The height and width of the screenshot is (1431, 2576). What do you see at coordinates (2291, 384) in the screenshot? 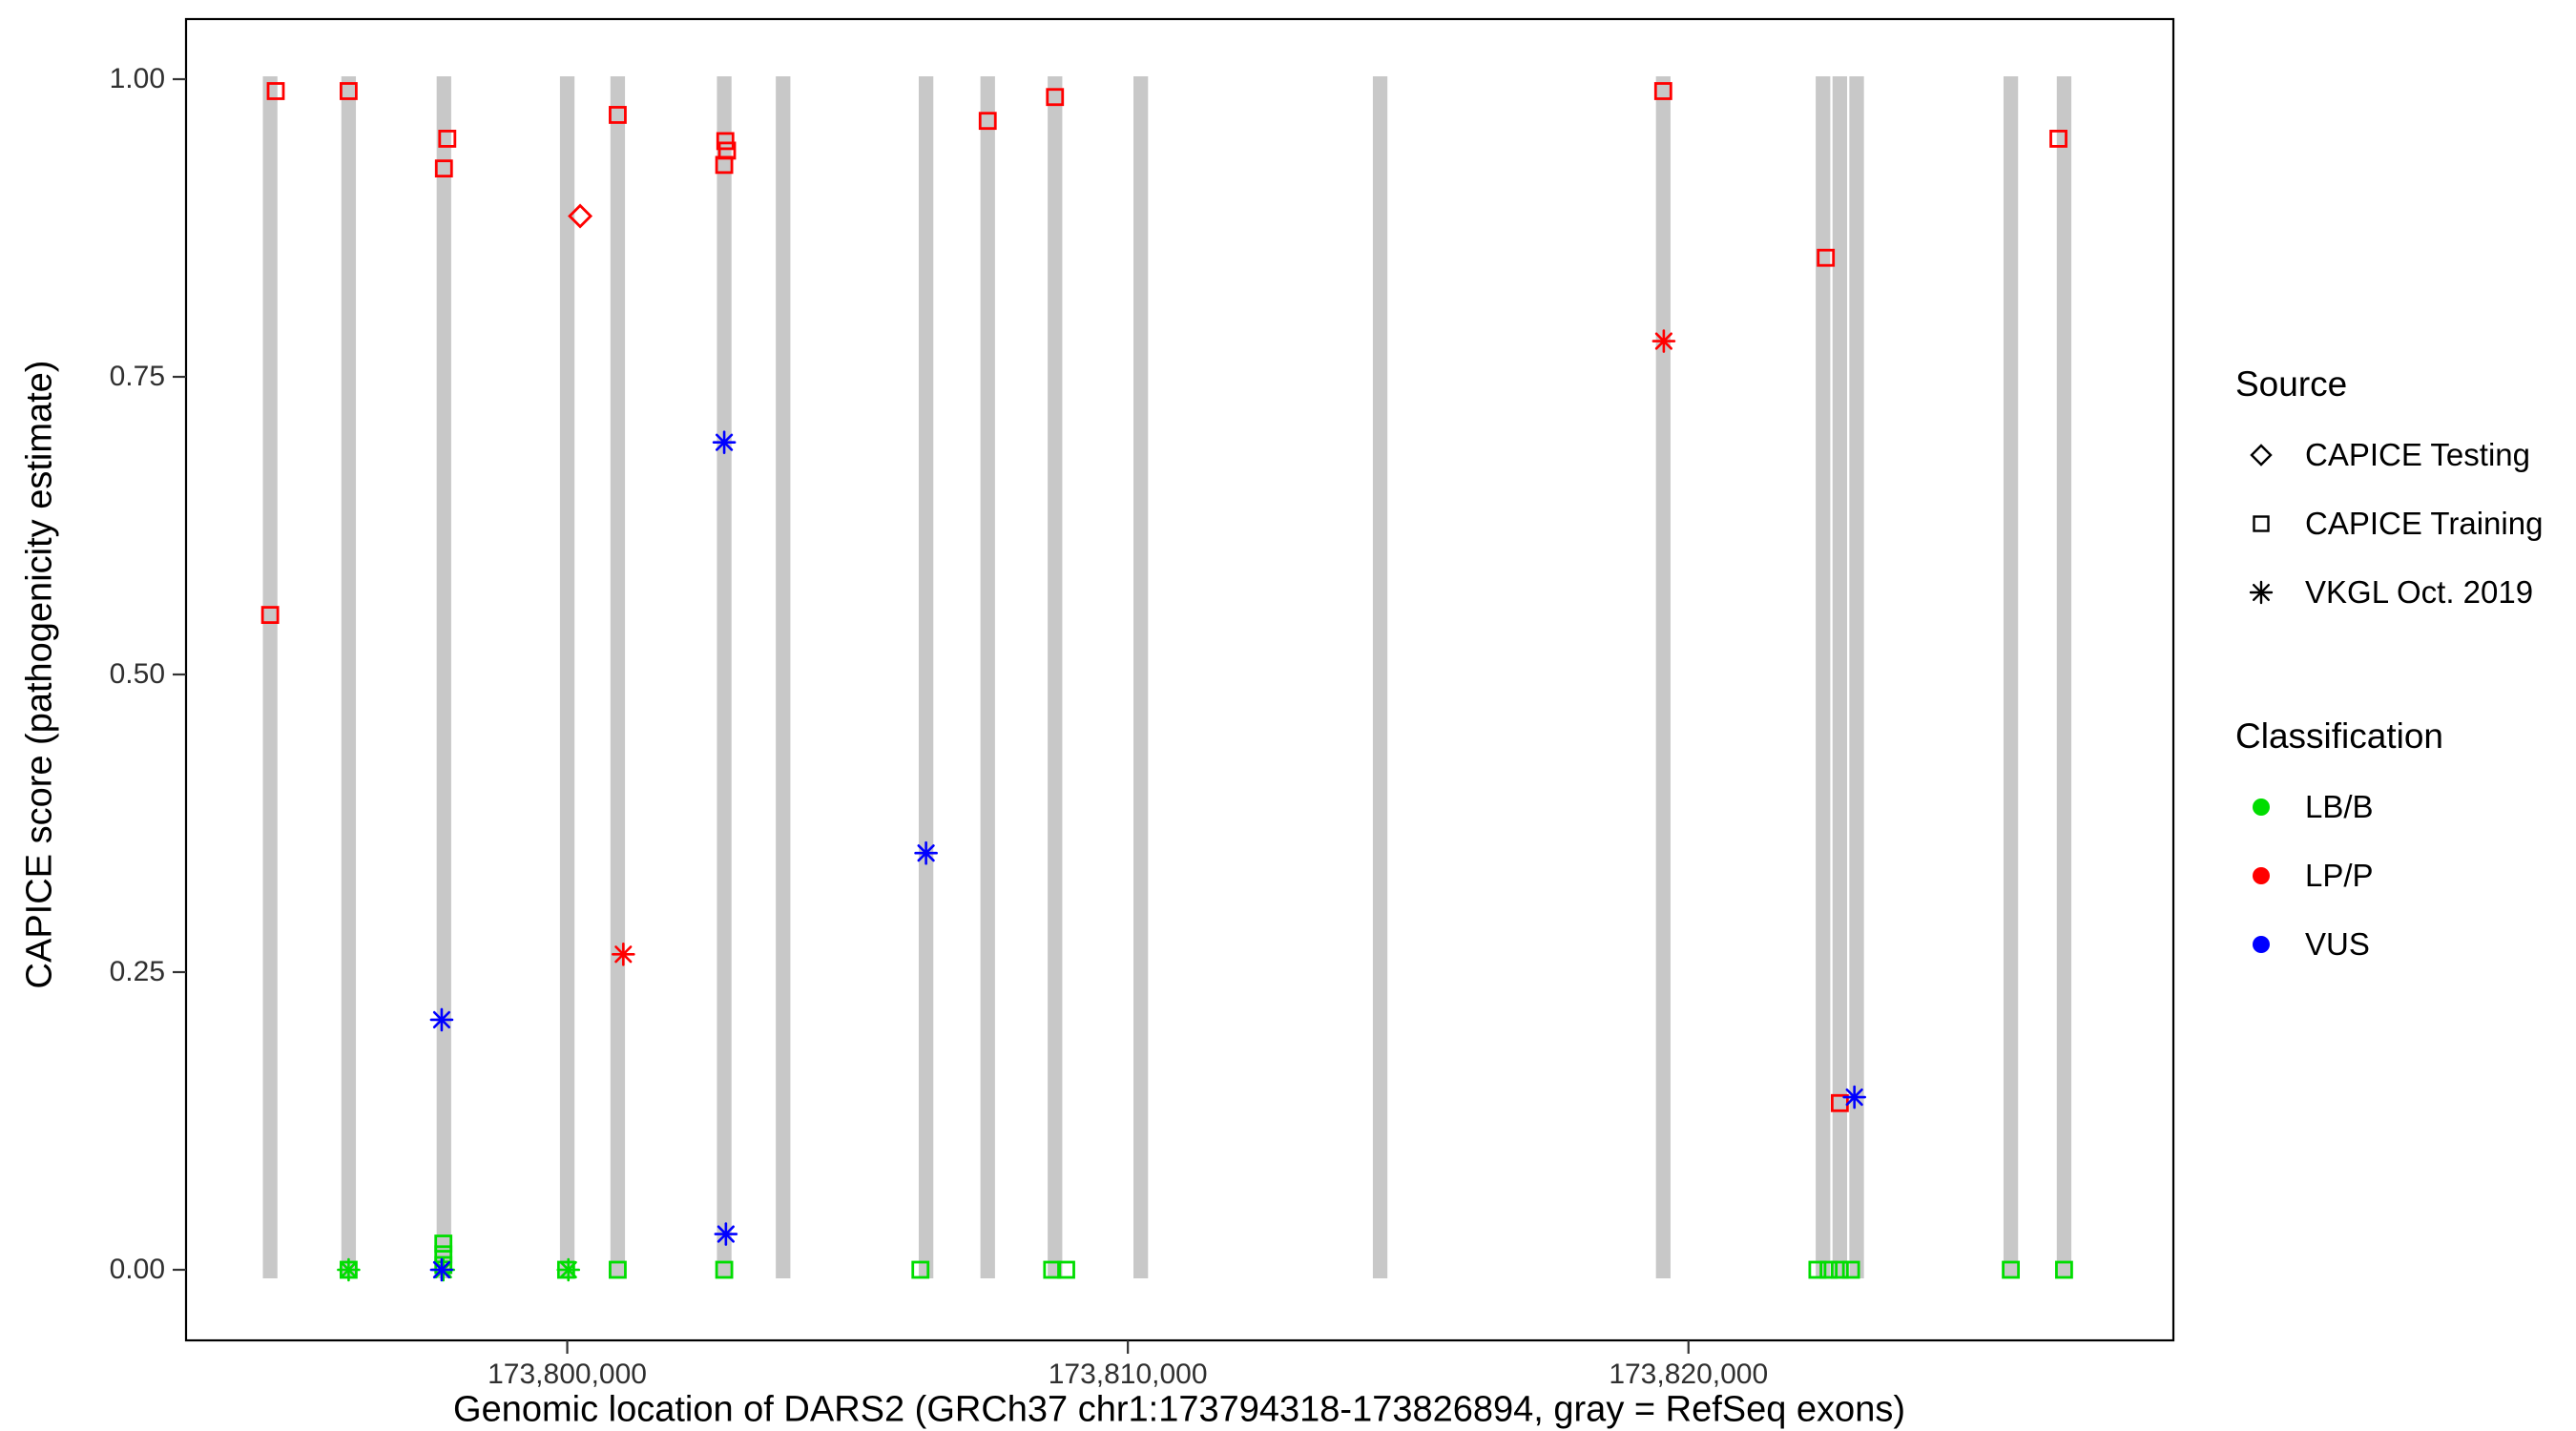
I see `legend-source-title: Source` at bounding box center [2291, 384].